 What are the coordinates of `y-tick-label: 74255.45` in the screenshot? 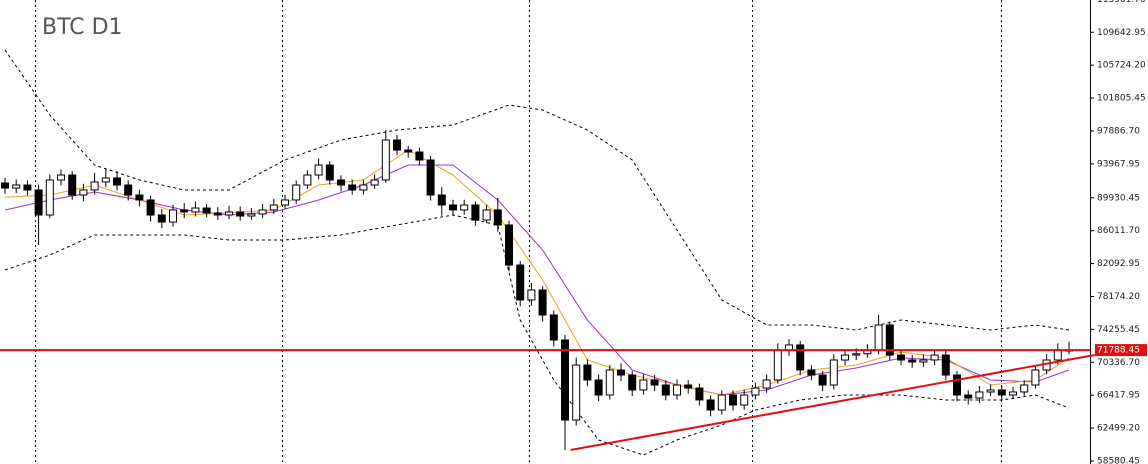 It's located at (1118, 330).